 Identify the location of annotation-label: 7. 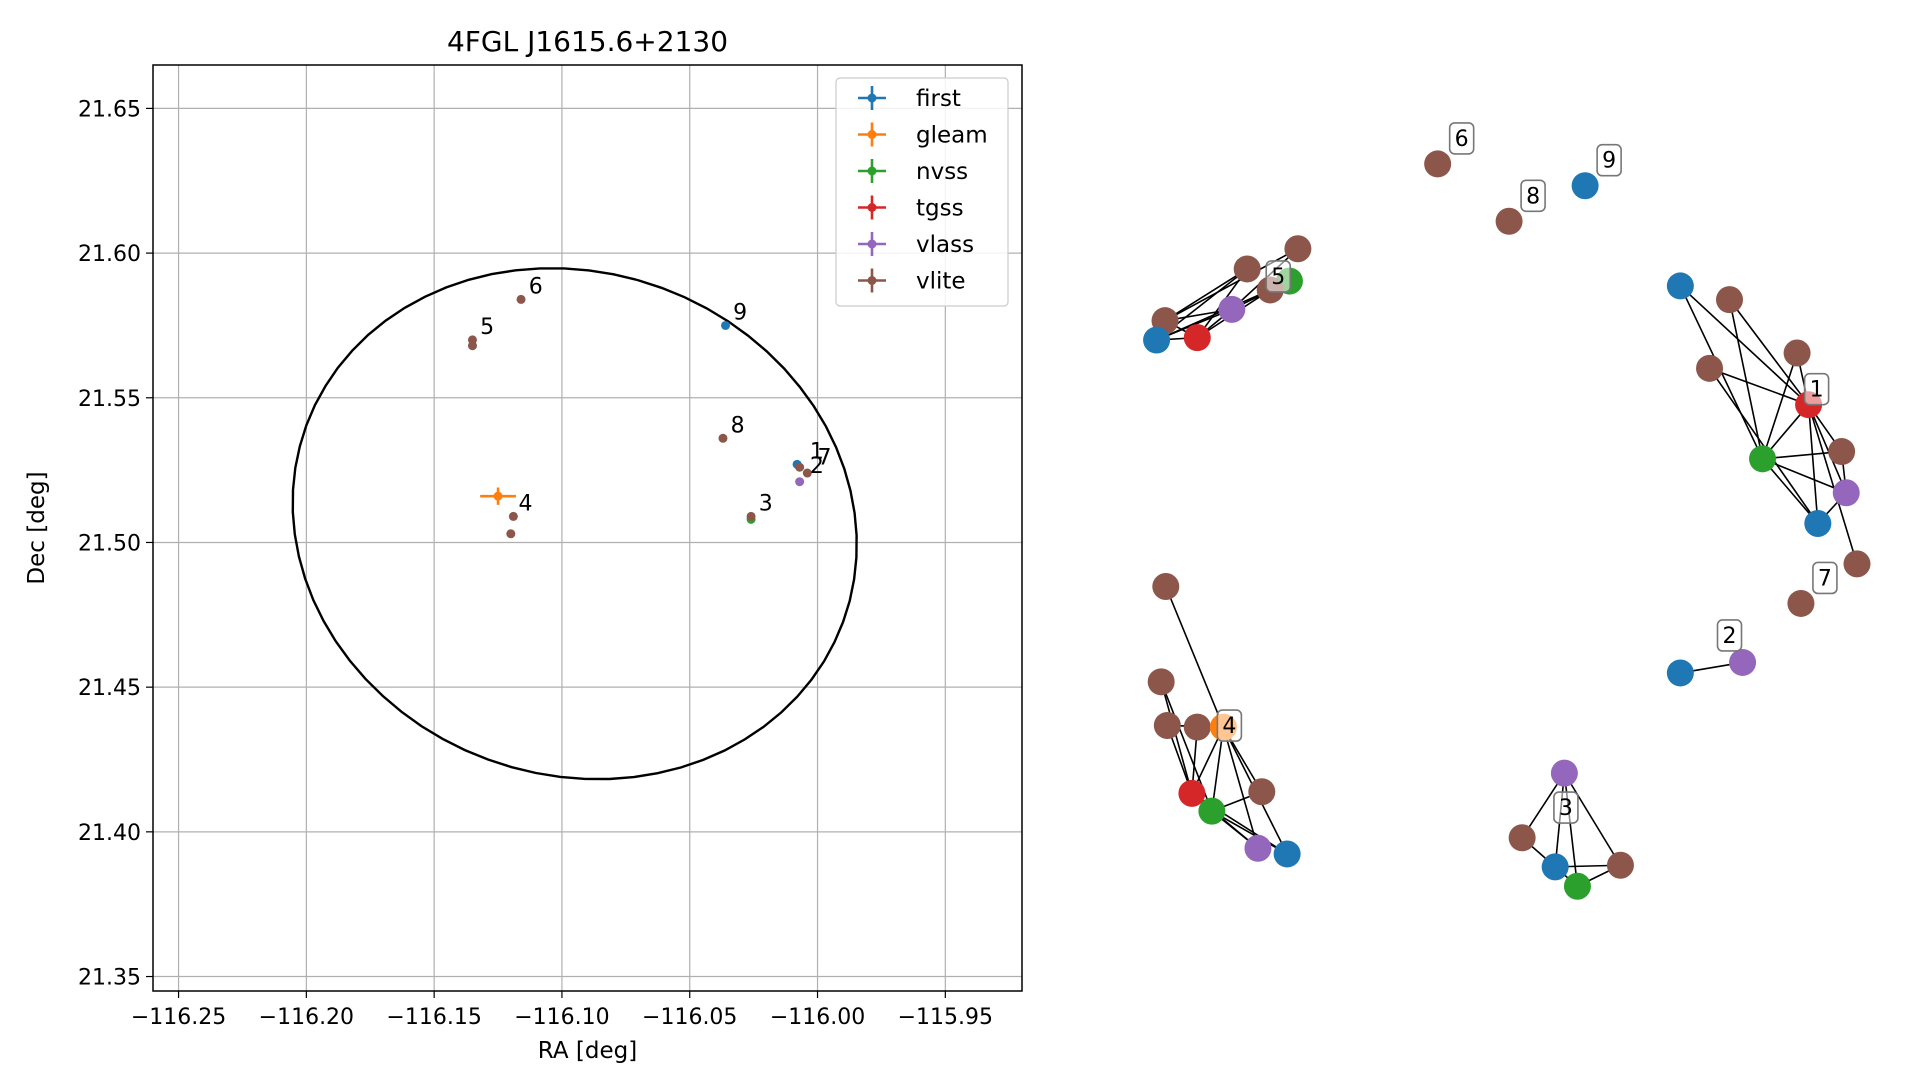
(825, 457).